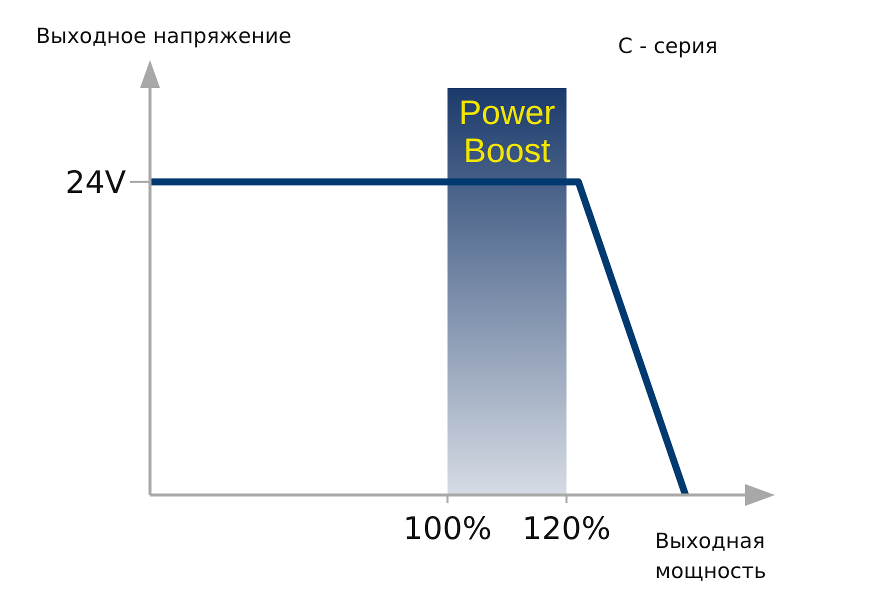 This screenshot has height=599, width=869. Describe the element at coordinates (95, 182) in the screenshot. I see `text: 24V` at that location.